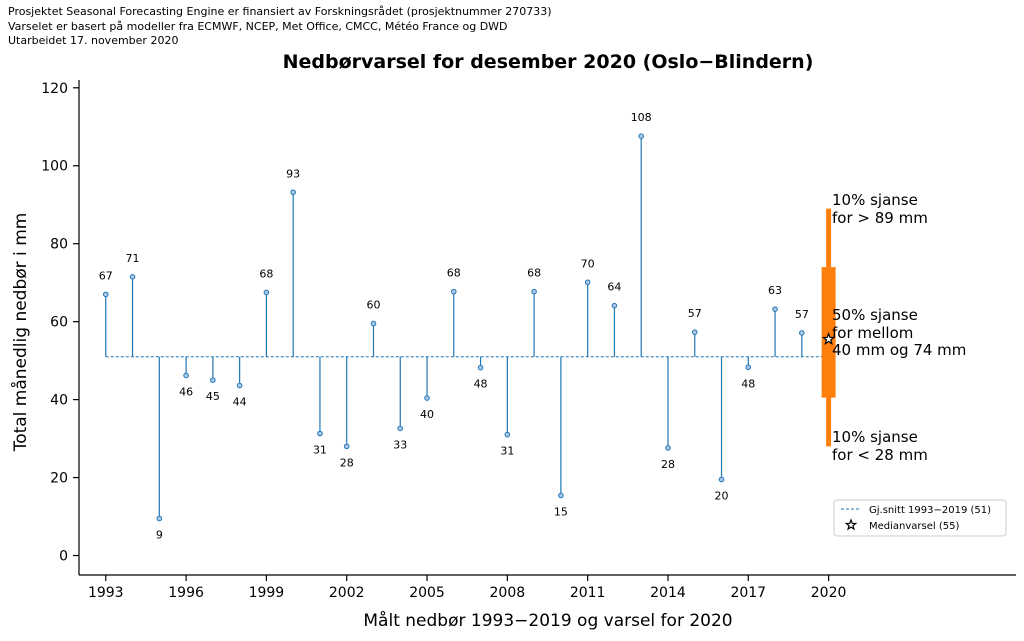  I want to click on forecast-median-star-icon, so click(828, 338).